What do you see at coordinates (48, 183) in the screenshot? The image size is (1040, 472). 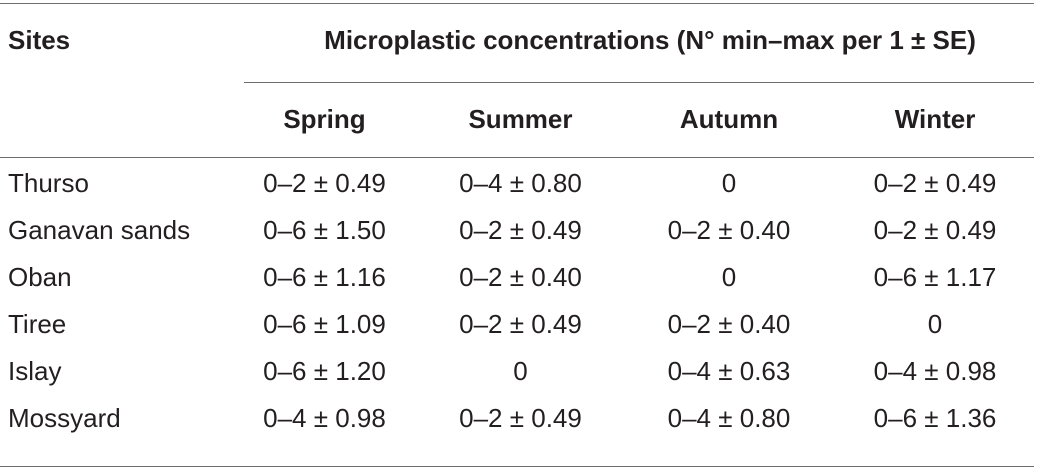 I see `site-name: Thurso` at bounding box center [48, 183].